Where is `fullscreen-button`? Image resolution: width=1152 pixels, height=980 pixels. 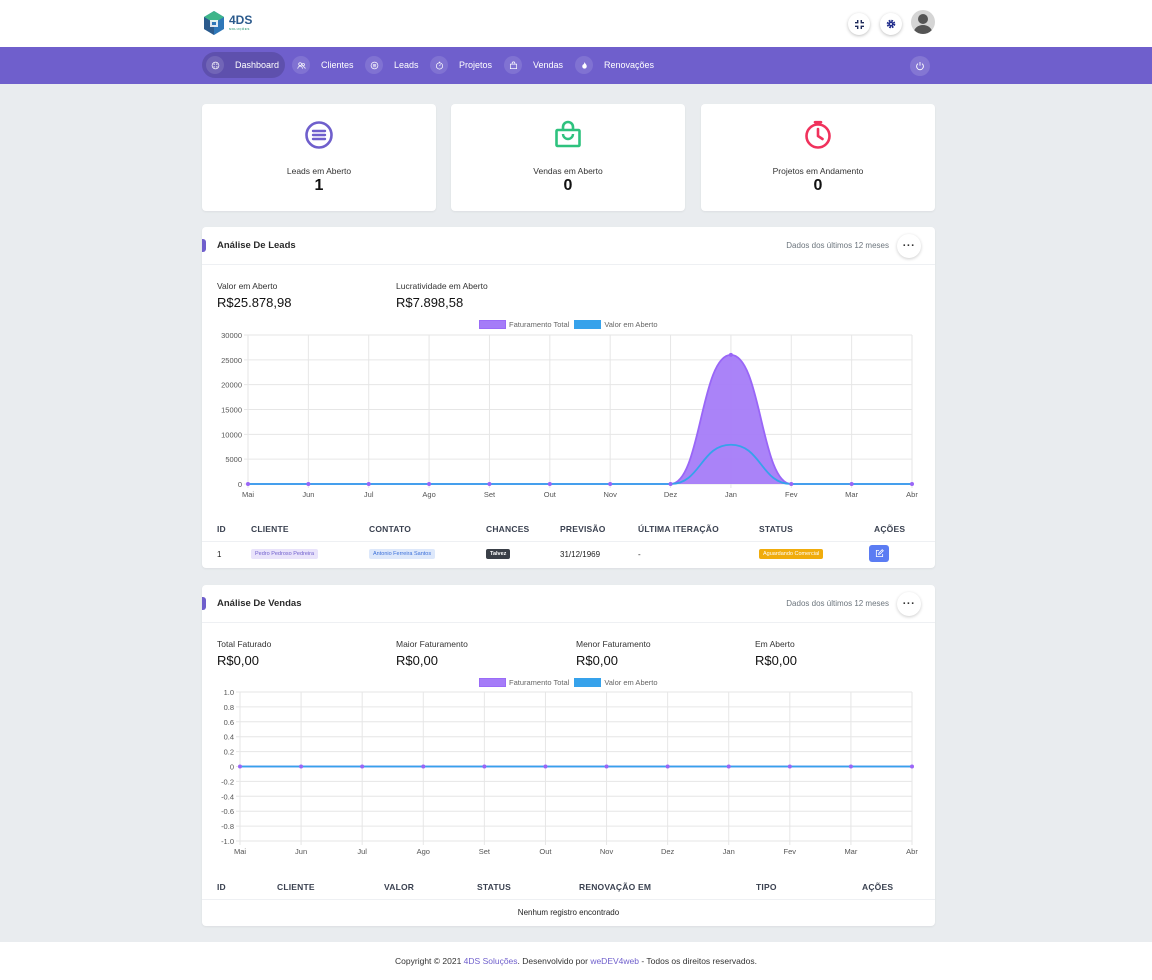
fullscreen-button is located at coordinates (859, 24).